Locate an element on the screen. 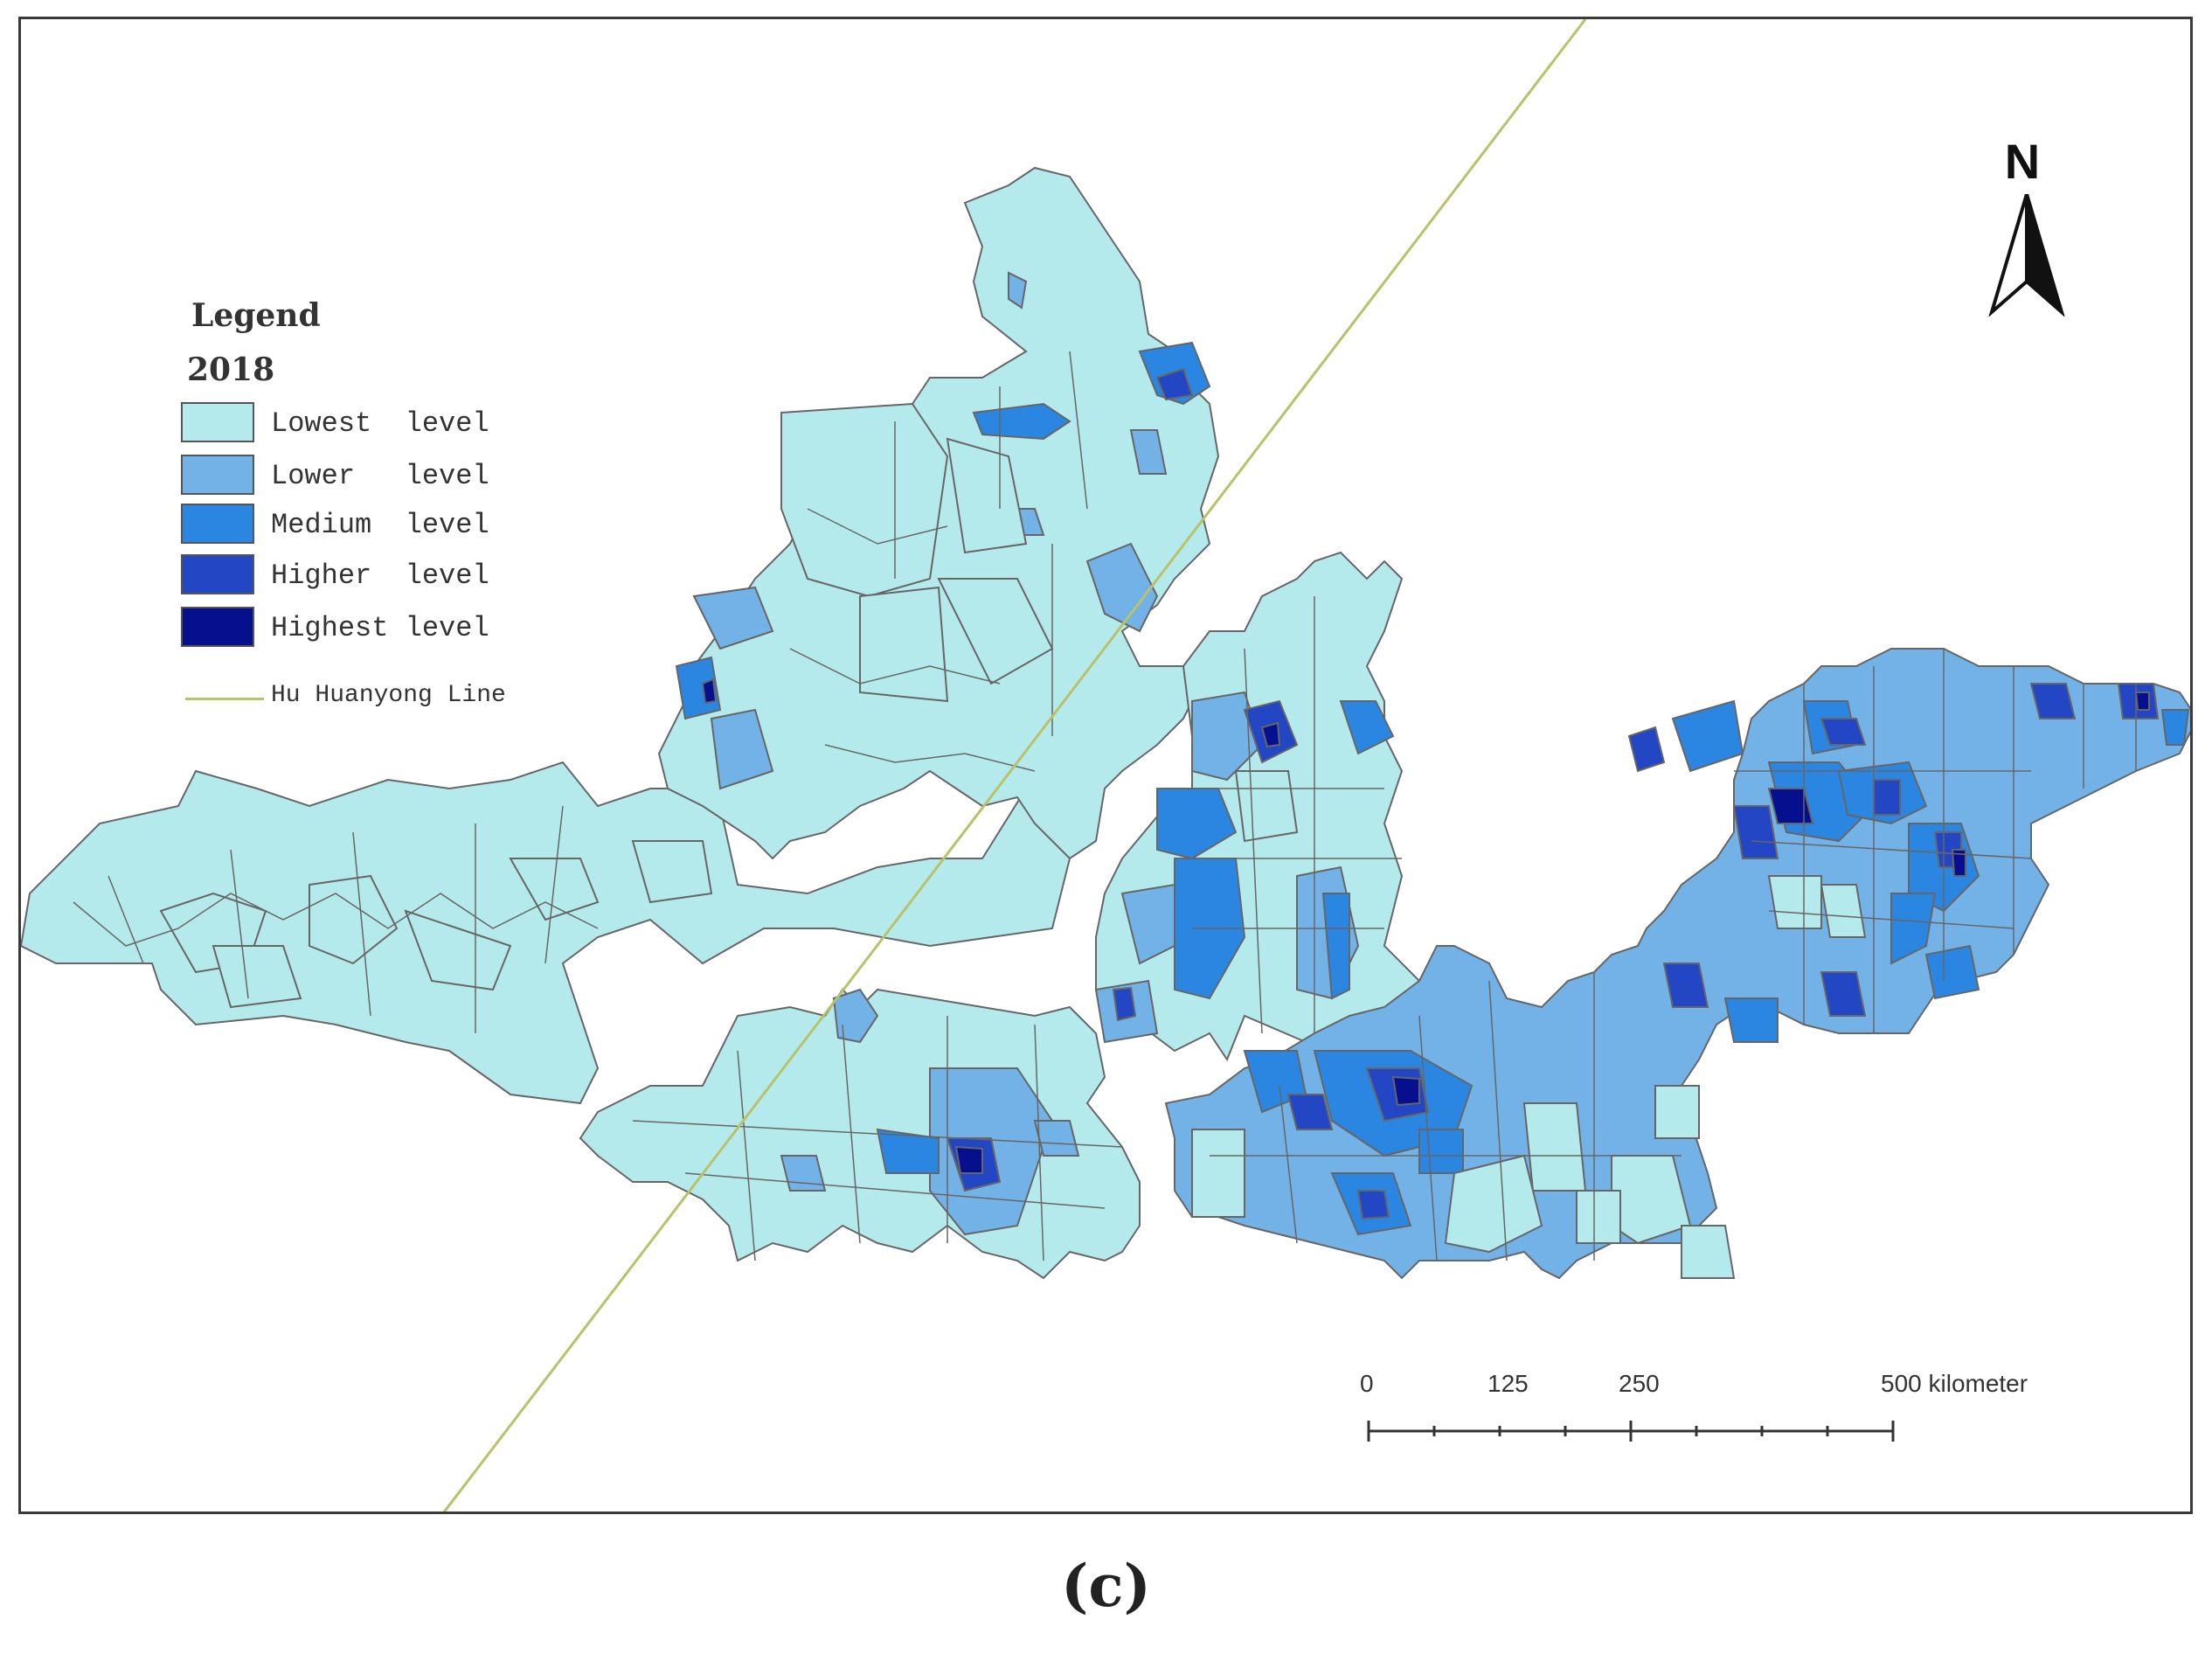 The width and height of the screenshot is (2212, 1654). legend-swatch-lowest is located at coordinates (217, 422).